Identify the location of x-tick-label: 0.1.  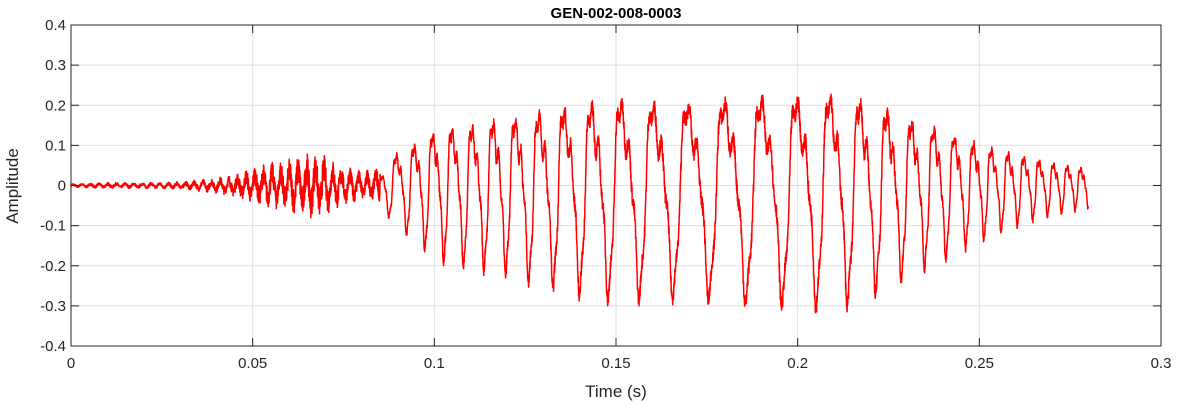
(434, 363).